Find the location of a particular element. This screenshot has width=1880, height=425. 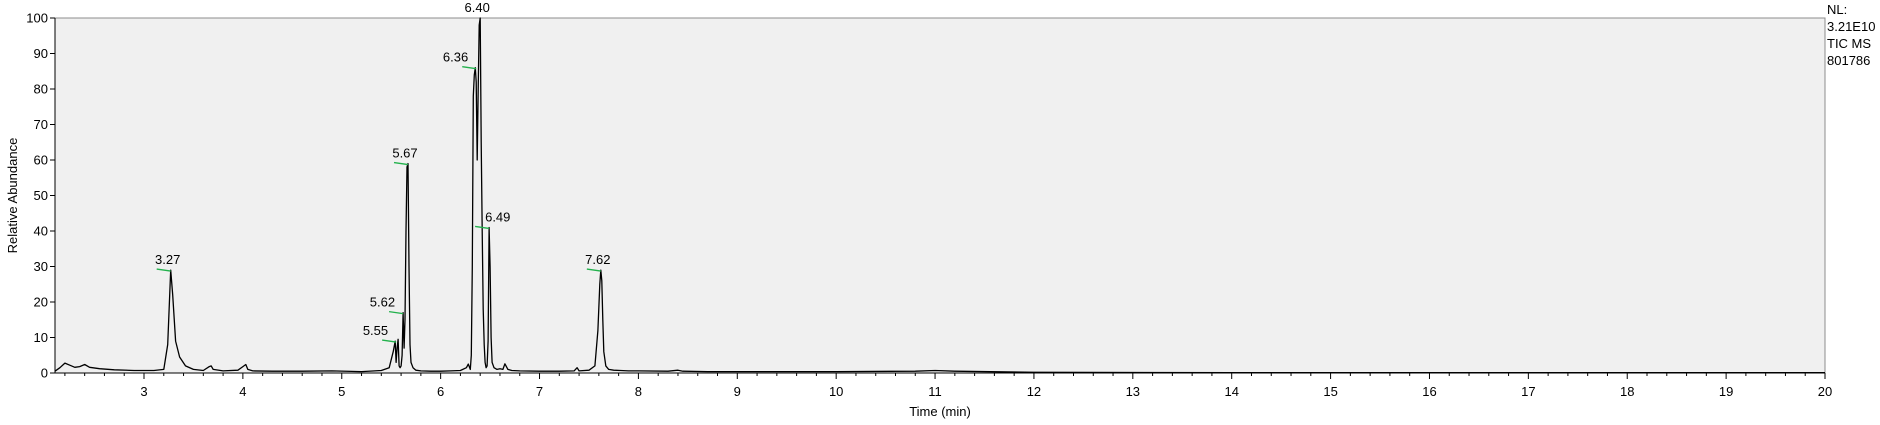

peak-label: 5.67 is located at coordinates (404, 153).